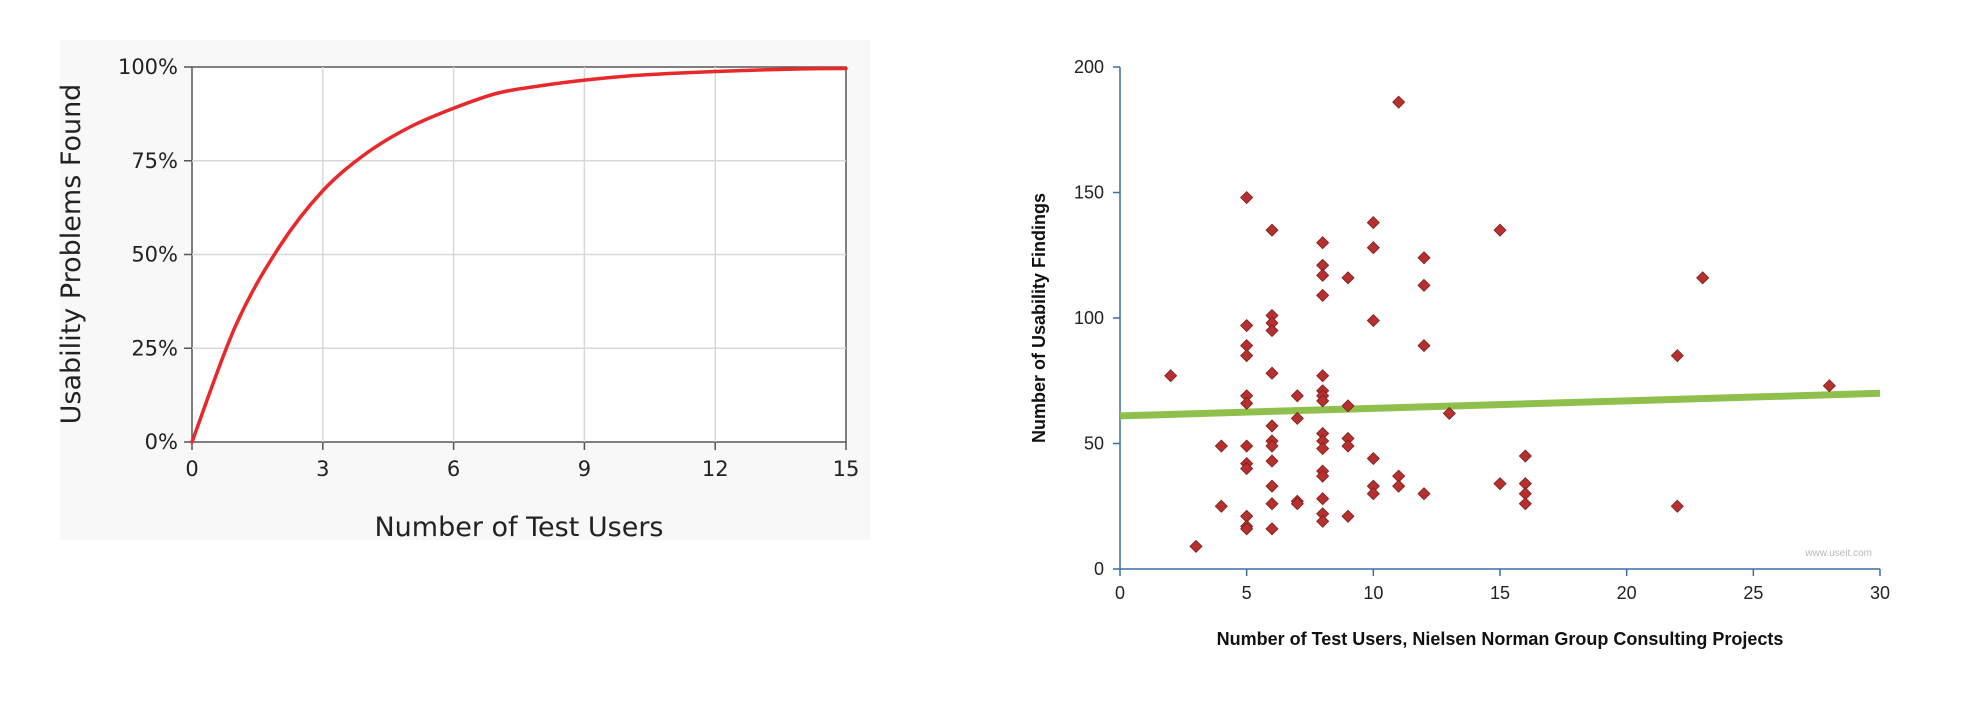 Image resolution: width=1966 pixels, height=728 pixels. What do you see at coordinates (715, 469) in the screenshot?
I see `left-x-tick-label: 12` at bounding box center [715, 469].